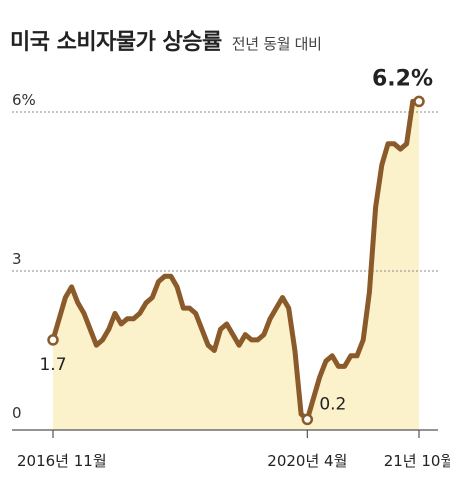 This screenshot has width=450, height=482. What do you see at coordinates (307, 461) in the screenshot?
I see `x-tick-label-1: 2020년 4월` at bounding box center [307, 461].